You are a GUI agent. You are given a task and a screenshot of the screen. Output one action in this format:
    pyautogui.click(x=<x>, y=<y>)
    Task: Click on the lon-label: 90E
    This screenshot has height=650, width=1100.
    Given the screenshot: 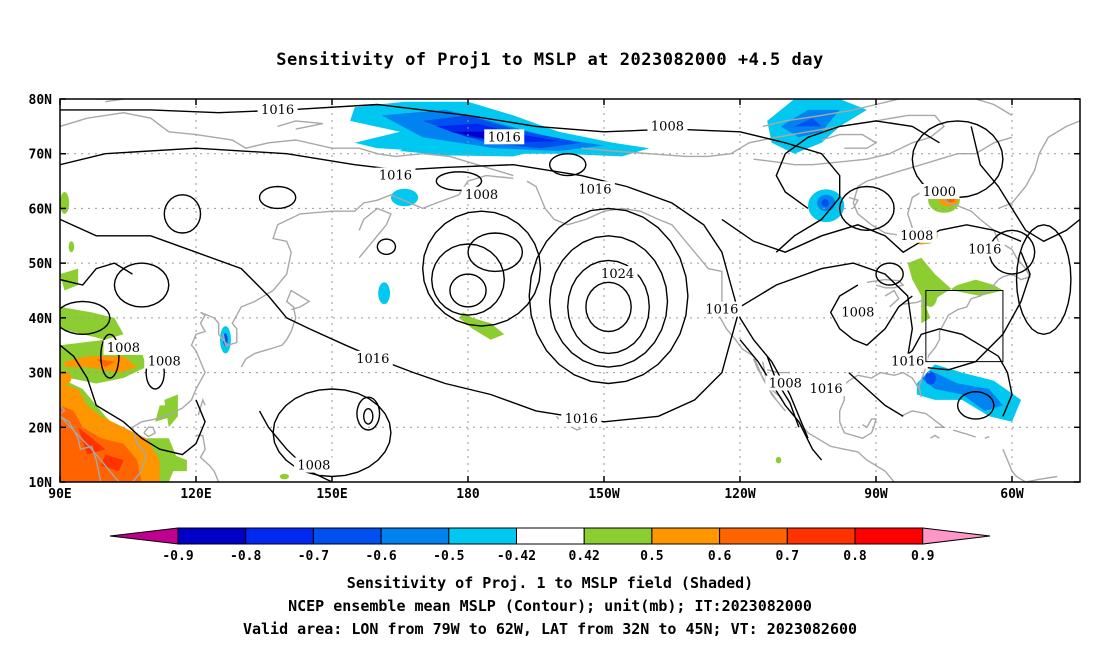 What is the action you would take?
    pyautogui.click(x=59, y=494)
    